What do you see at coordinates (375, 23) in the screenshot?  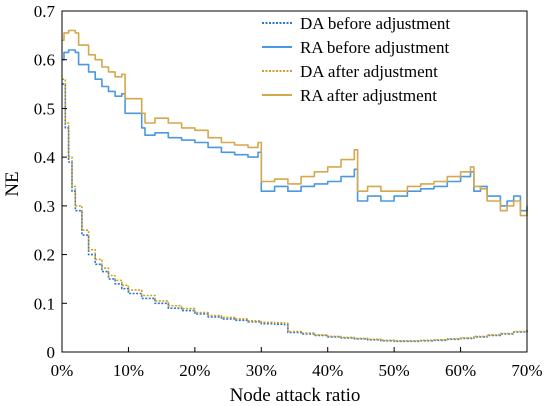 I see `legend-label-da-before: DA before adjustment` at bounding box center [375, 23].